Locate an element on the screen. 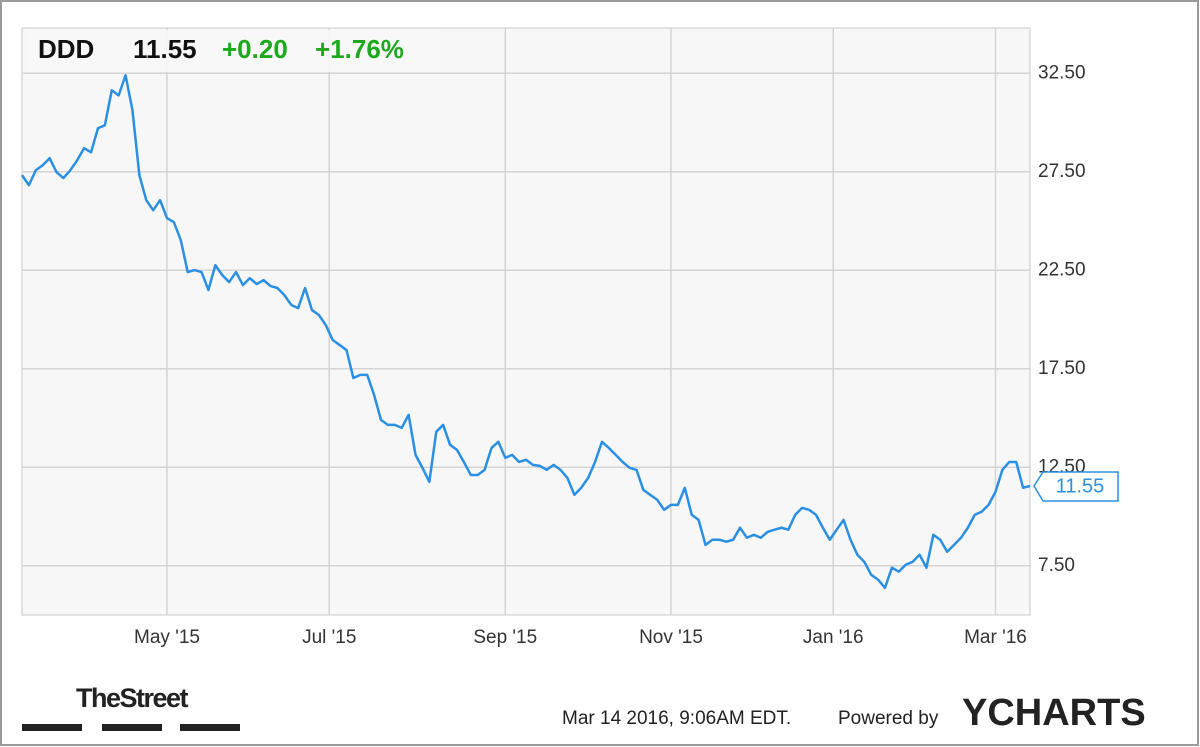  x-tick-label: Mar '16 is located at coordinates (995, 637).